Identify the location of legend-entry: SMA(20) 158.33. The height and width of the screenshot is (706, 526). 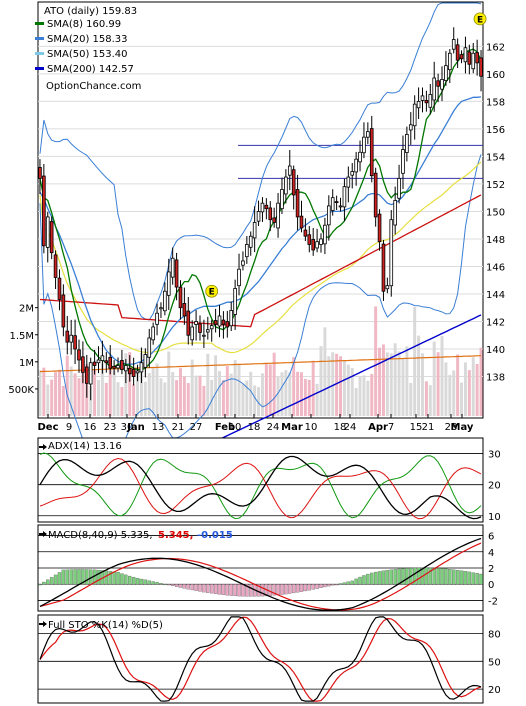
(87, 39).